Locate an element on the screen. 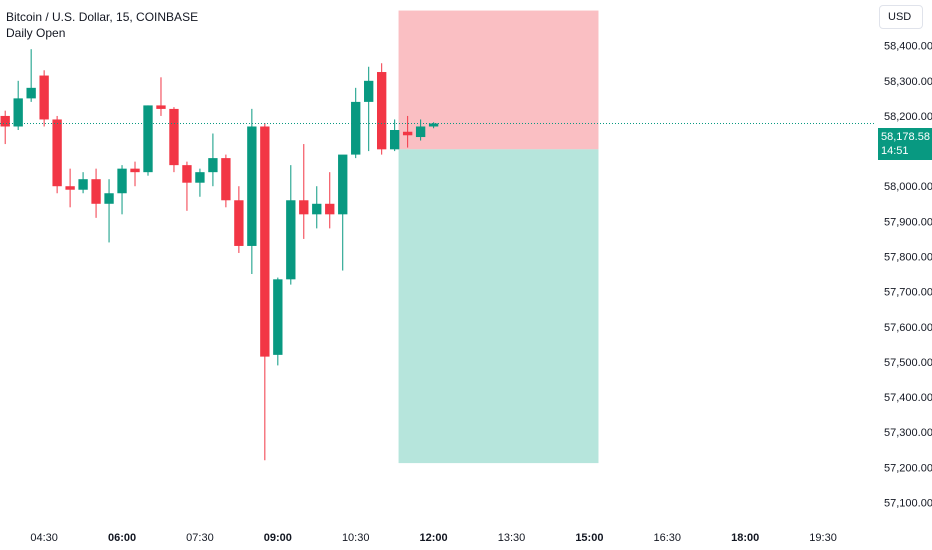  y-tick-label: 57,200.00 is located at coordinates (908, 468).